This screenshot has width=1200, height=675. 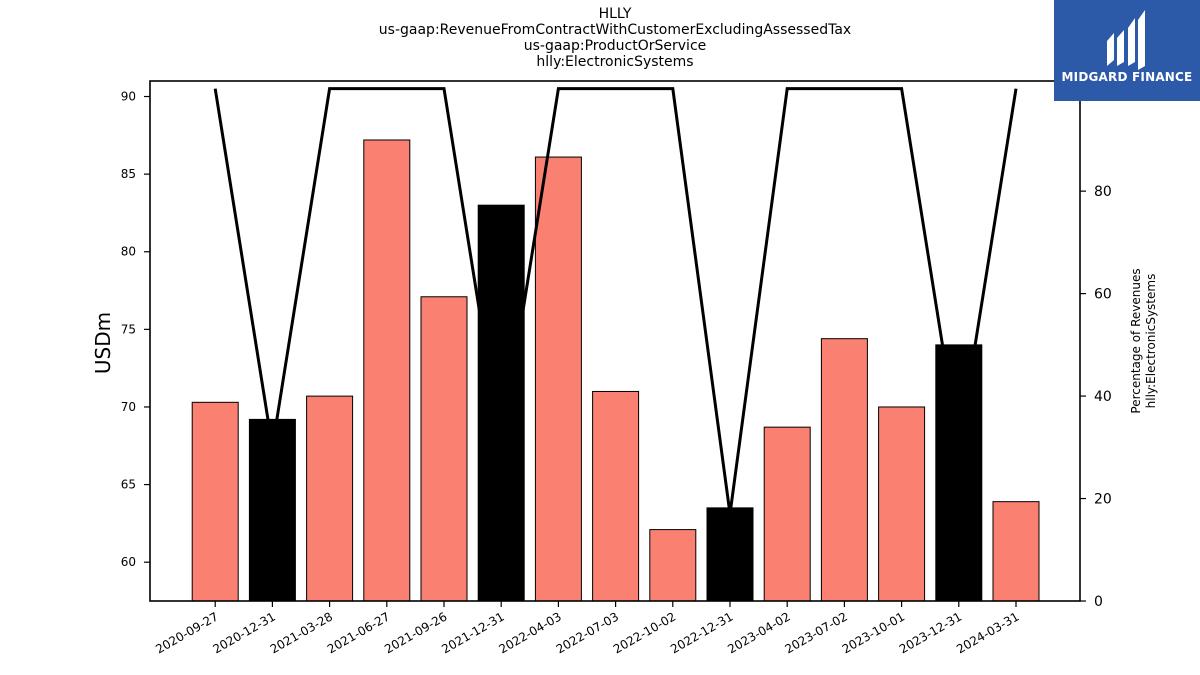 I want to click on y-axis-label: USDm, so click(x=103, y=343).